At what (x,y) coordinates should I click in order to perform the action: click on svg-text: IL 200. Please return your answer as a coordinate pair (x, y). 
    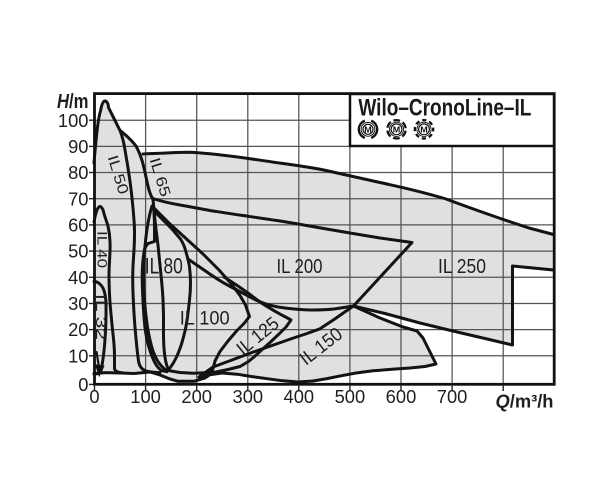
    Looking at the image, I should click on (300, 267).